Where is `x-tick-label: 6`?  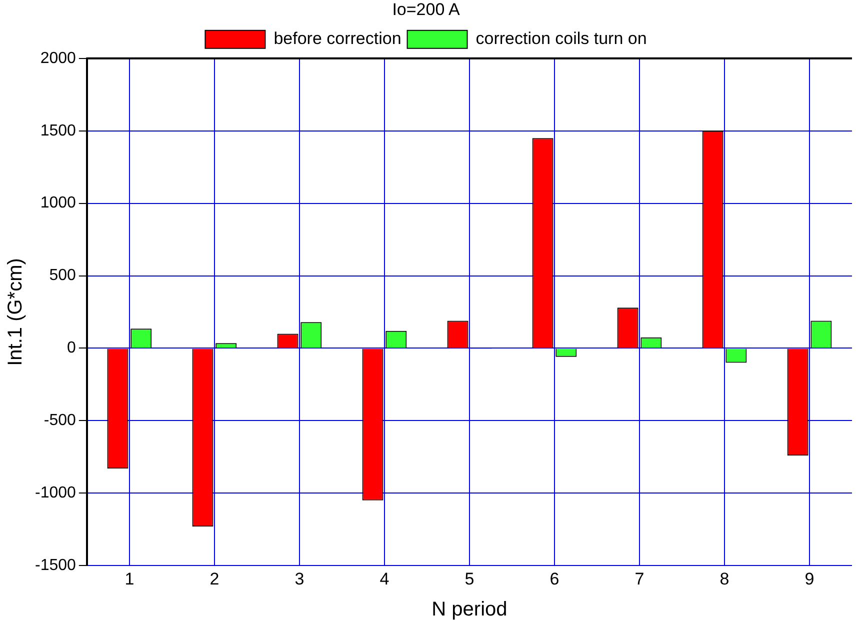 x-tick-label: 6 is located at coordinates (555, 578).